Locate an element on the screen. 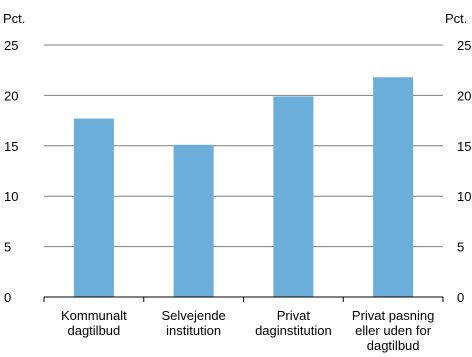 The width and height of the screenshot is (472, 357). x-category-label: Privat pasning eller uden for dagtilbud is located at coordinates (393, 330).